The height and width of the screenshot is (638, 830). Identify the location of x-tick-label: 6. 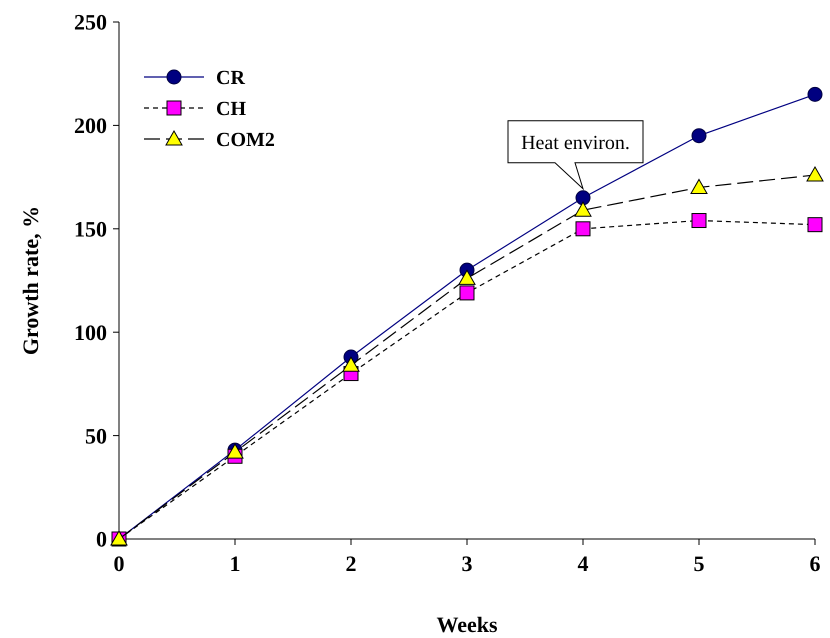
(815, 563).